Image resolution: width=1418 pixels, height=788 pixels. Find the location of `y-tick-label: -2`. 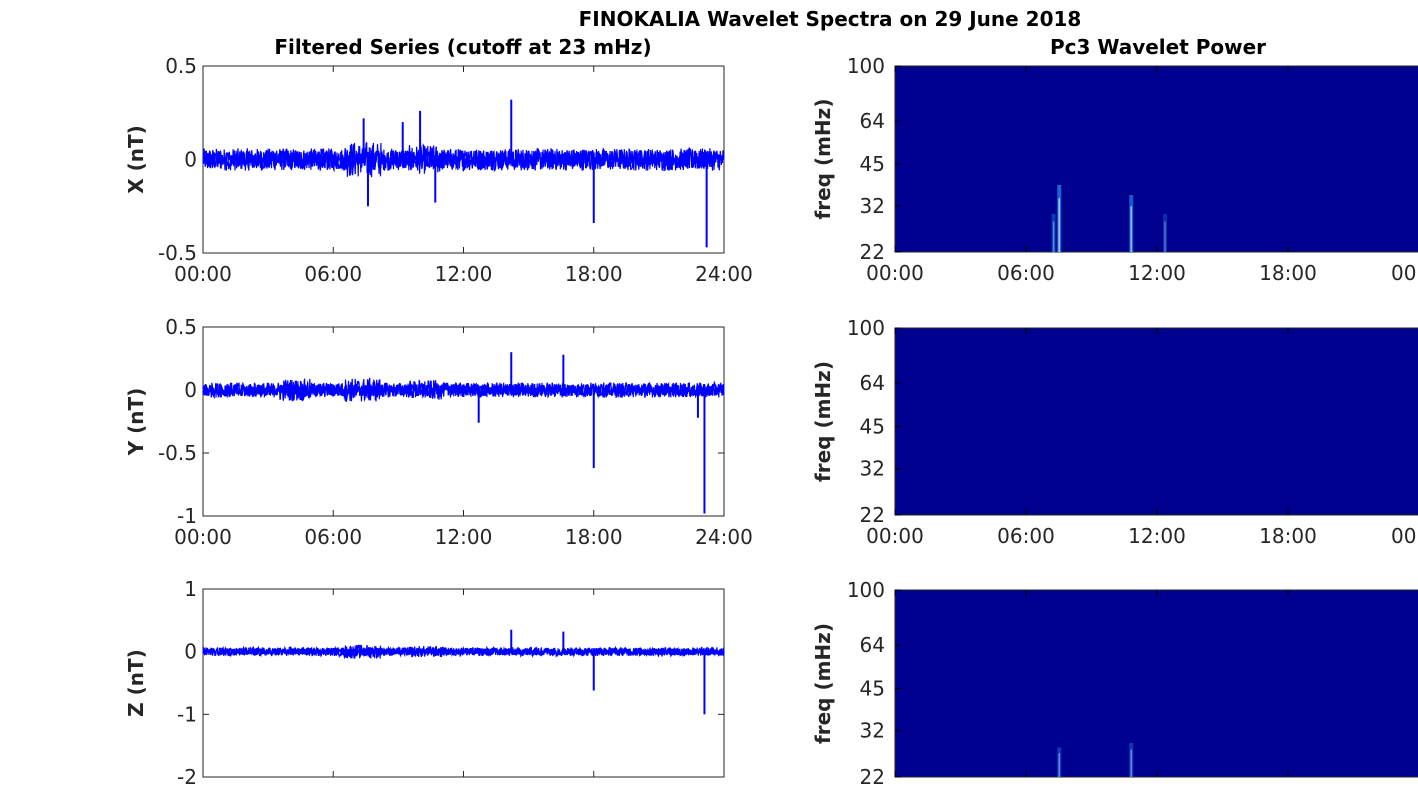

y-tick-label: -2 is located at coordinates (187, 776).